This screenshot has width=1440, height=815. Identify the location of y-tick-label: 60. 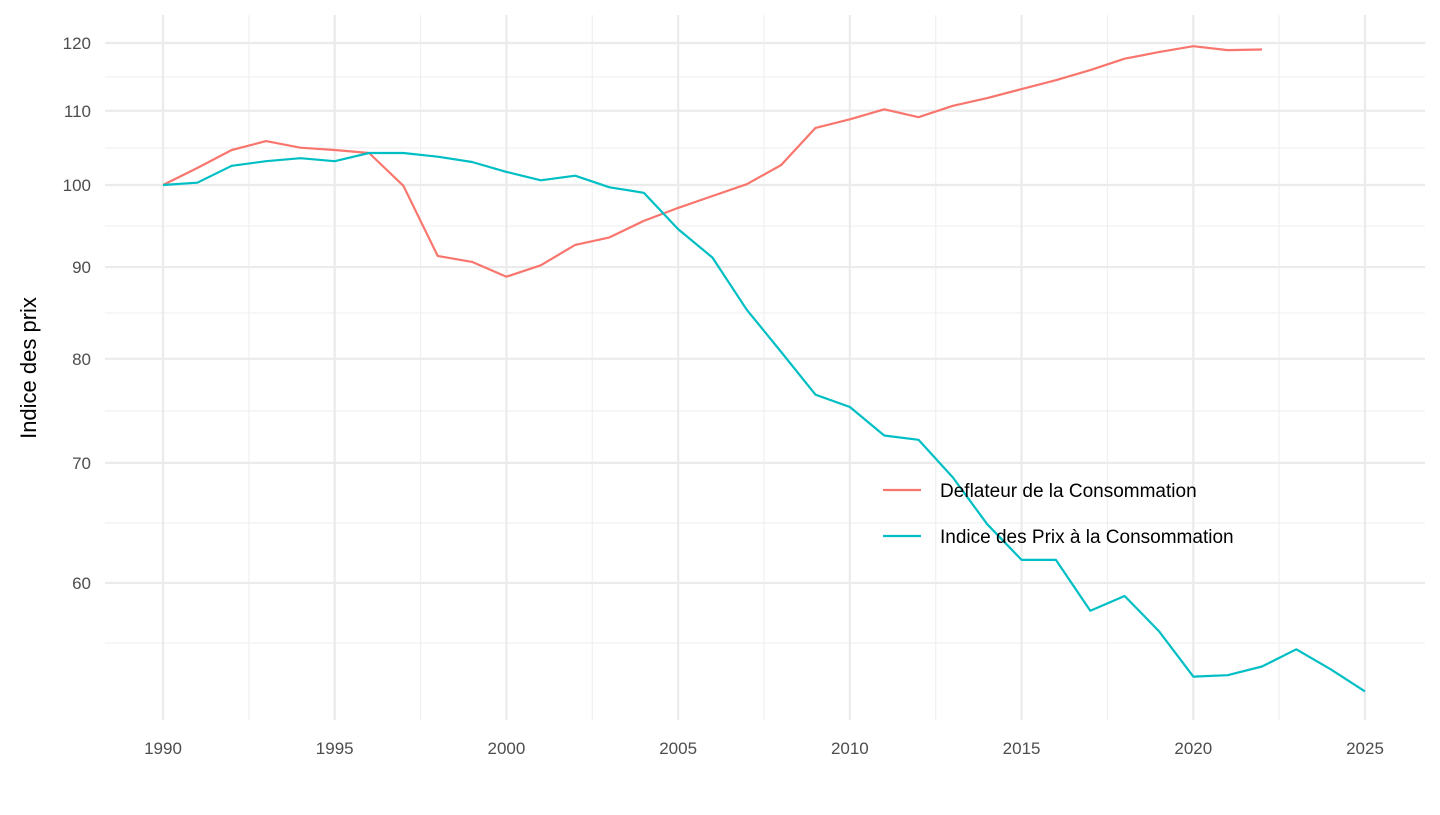
(81, 583).